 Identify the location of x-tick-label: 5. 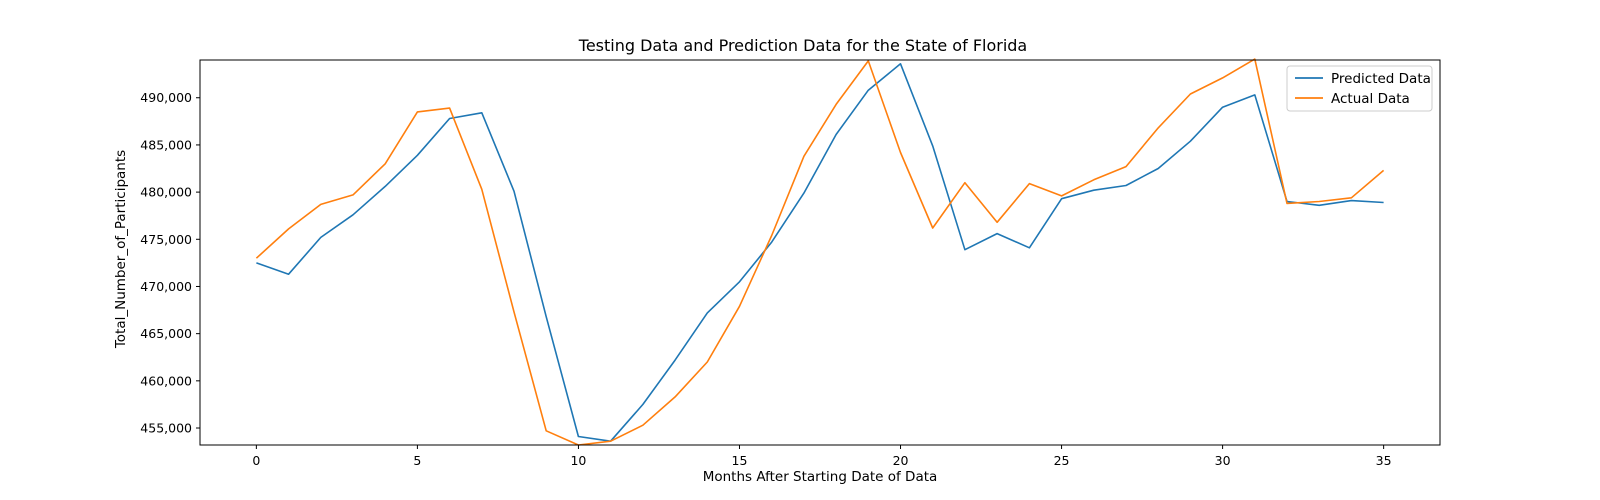
(417, 460).